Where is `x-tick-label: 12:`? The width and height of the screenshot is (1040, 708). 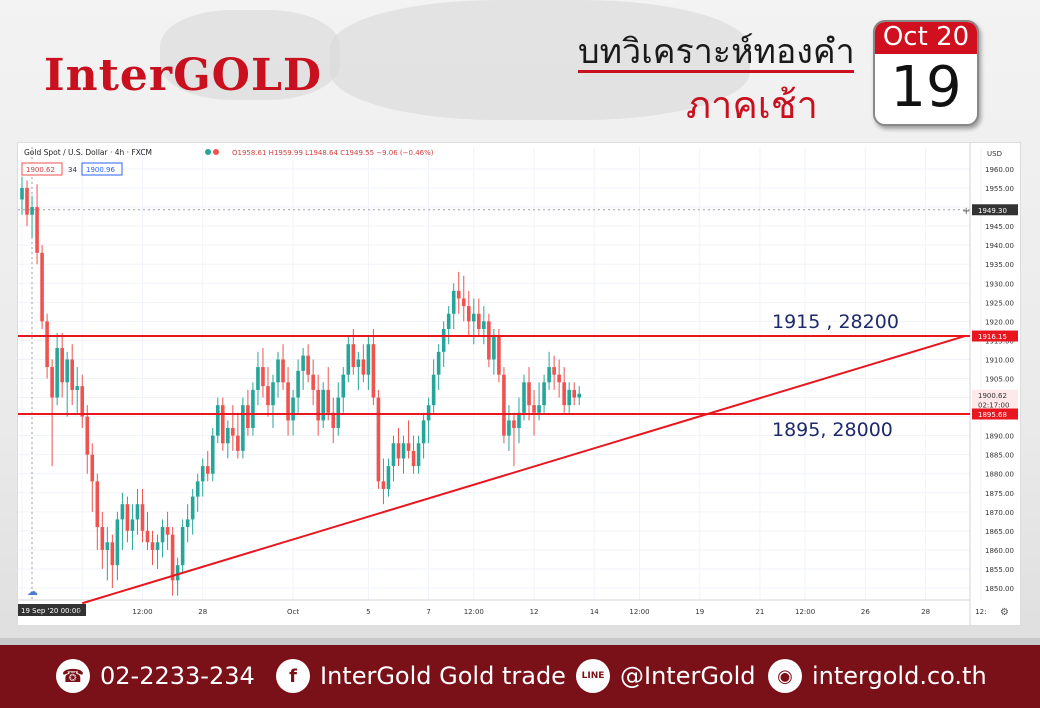 x-tick-label: 12: is located at coordinates (980, 612).